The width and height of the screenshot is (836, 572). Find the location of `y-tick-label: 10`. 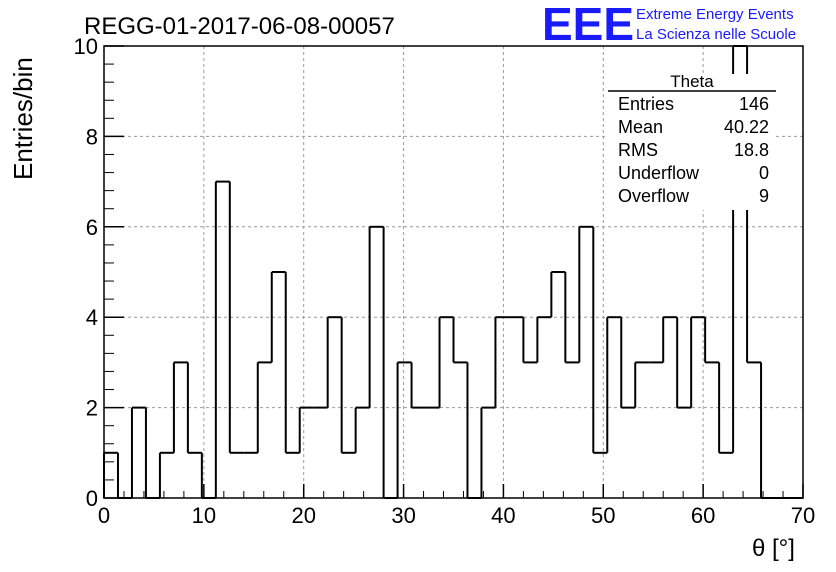

y-tick-label: 10 is located at coordinates (86, 46).